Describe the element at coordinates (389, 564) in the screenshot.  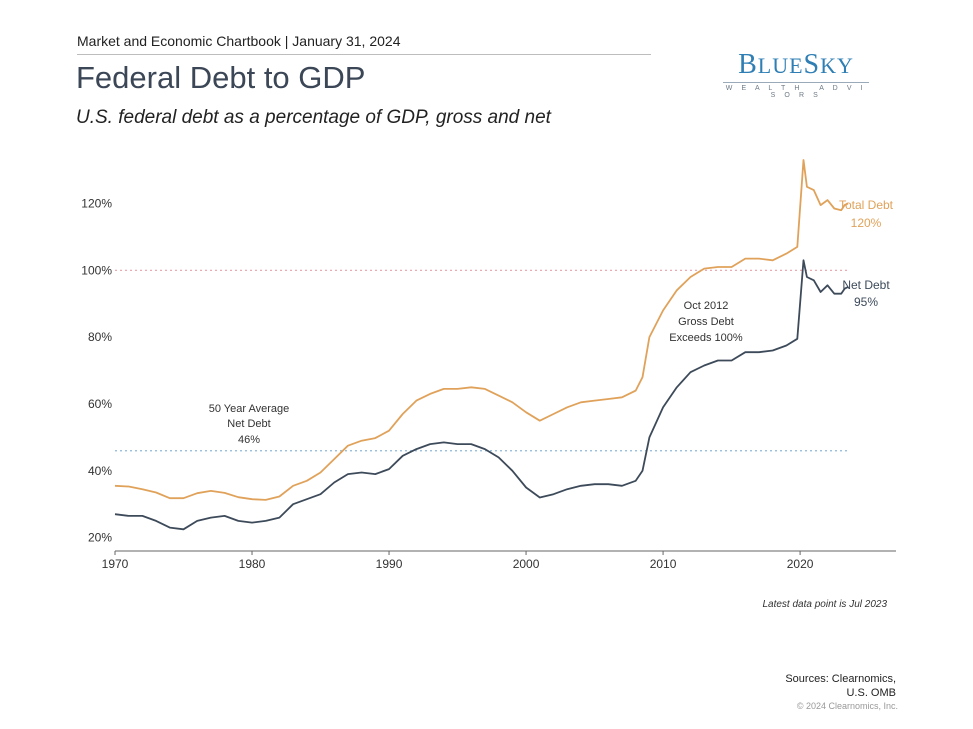
I see `x-tick-label: 1990` at that location.